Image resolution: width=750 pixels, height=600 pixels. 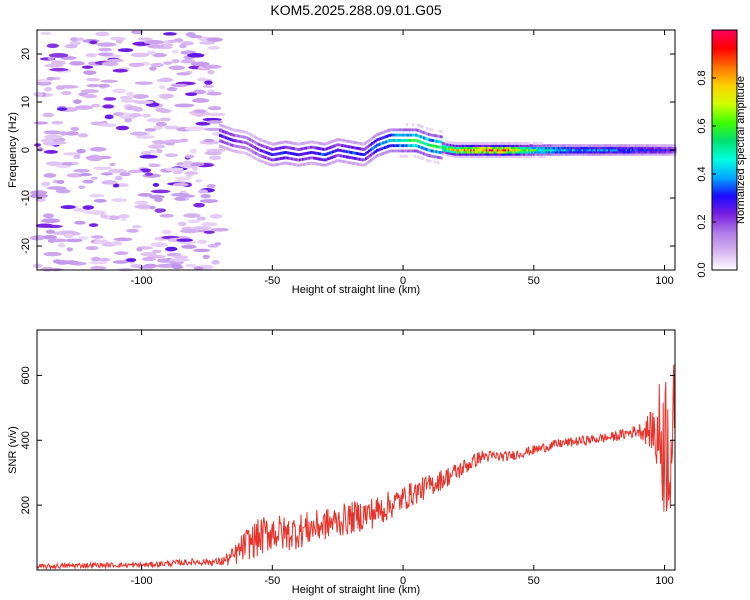 I want to click on colorbar-tick-label: 0.4, so click(x=702, y=173).